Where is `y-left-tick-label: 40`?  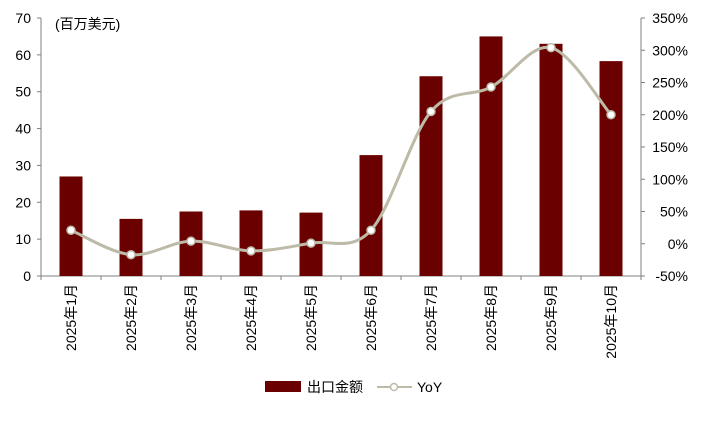
y-left-tick-label: 40 is located at coordinates (23, 129).